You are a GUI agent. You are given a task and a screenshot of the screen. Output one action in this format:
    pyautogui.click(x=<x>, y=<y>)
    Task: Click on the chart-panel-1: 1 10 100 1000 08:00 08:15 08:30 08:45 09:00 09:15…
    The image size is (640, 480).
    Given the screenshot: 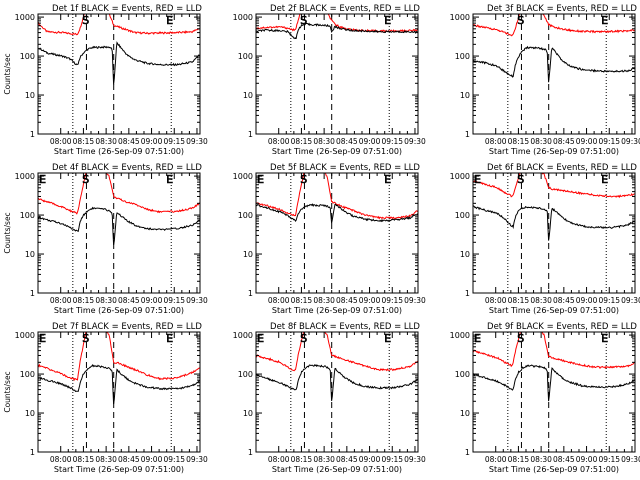 What is the action you would take?
    pyautogui.click(x=105, y=80)
    